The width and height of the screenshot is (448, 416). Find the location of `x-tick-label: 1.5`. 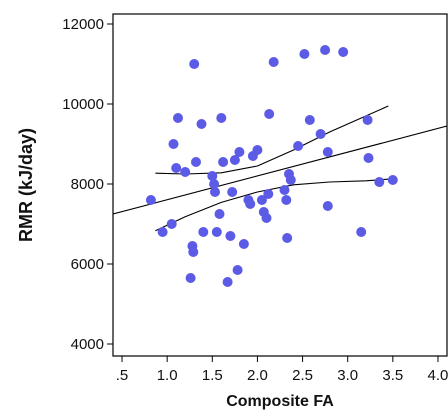

x-tick-label: 1.5 is located at coordinates (212, 375).